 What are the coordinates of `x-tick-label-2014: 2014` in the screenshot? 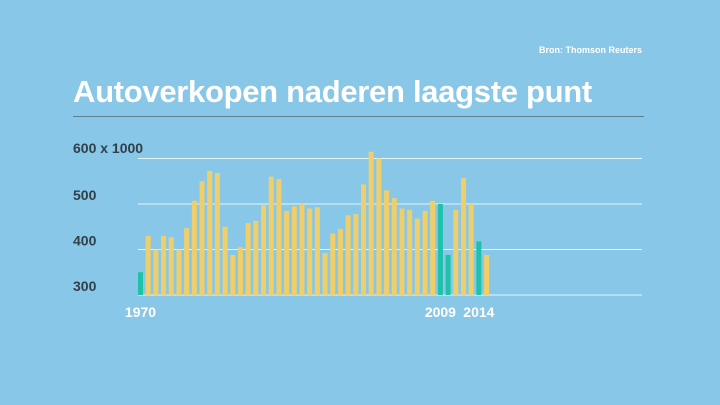 It's located at (478, 312).